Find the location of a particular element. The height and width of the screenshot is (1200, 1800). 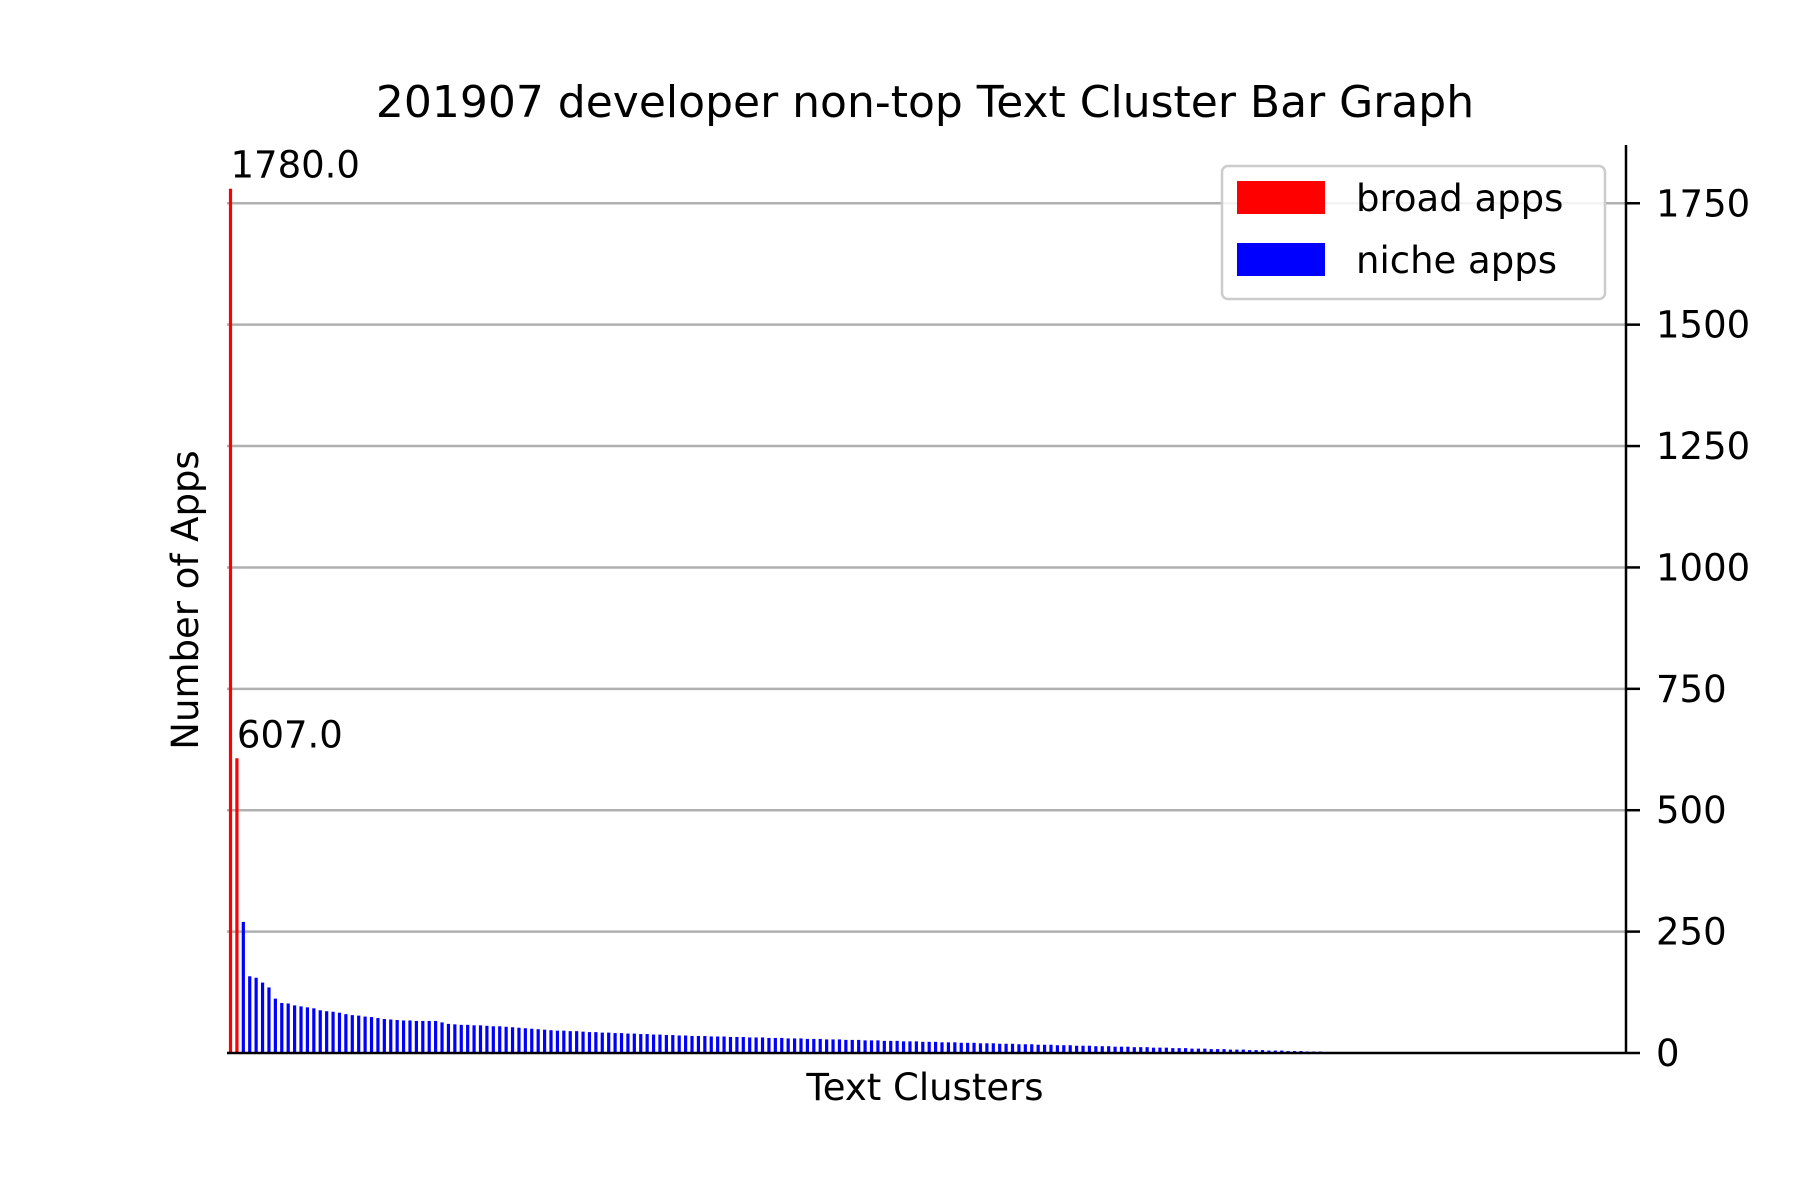

legend: broad apps niche apps is located at coordinates (1413, 232).